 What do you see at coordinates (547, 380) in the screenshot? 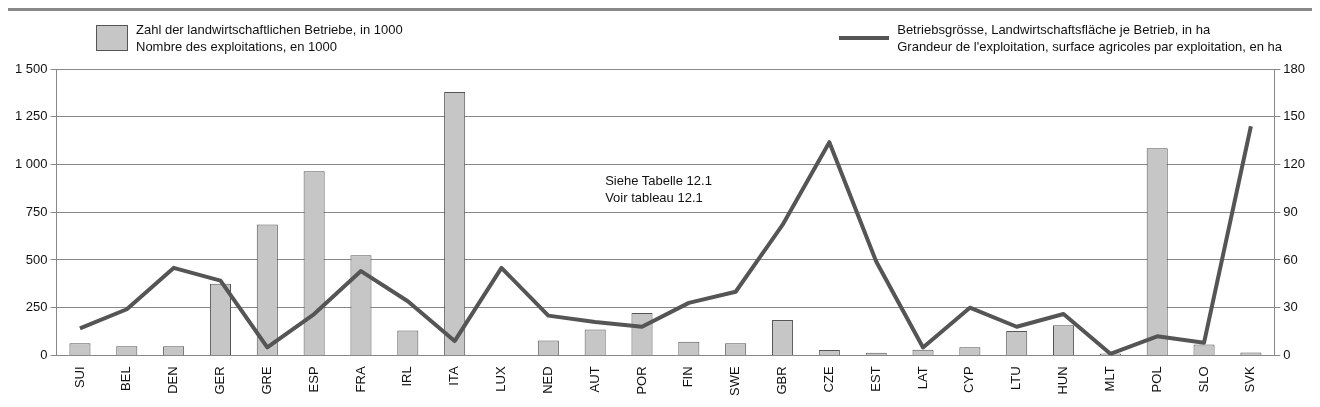
I see `x-tick-label: NED` at bounding box center [547, 380].